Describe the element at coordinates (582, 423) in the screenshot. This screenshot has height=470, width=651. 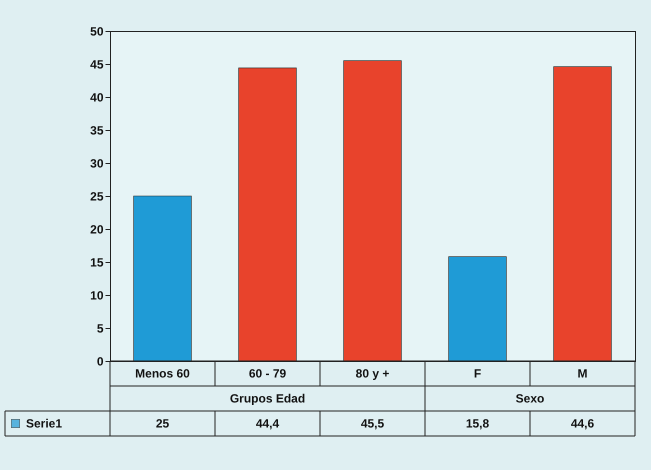
I see `text: 44,6` at that location.